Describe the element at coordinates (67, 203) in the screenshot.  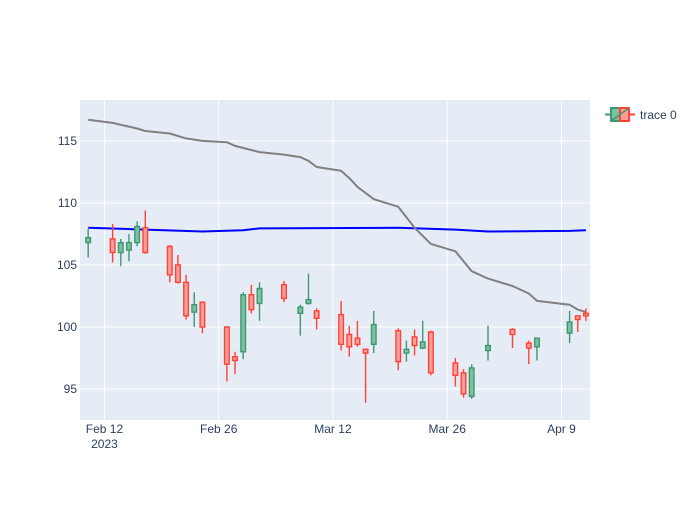
I see `y-tick-label: 110` at that location.